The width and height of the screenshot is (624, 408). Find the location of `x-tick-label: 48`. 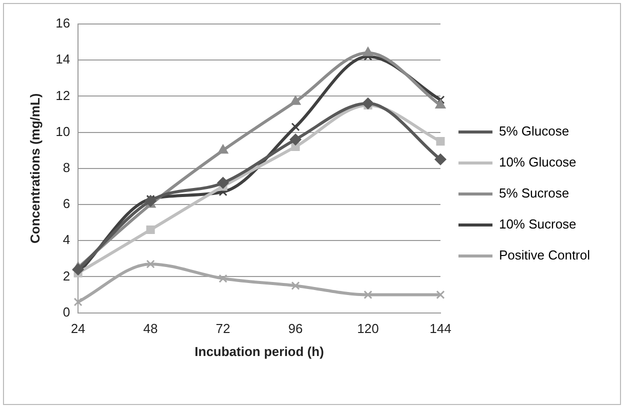

x-tick-label: 48 is located at coordinates (150, 328).